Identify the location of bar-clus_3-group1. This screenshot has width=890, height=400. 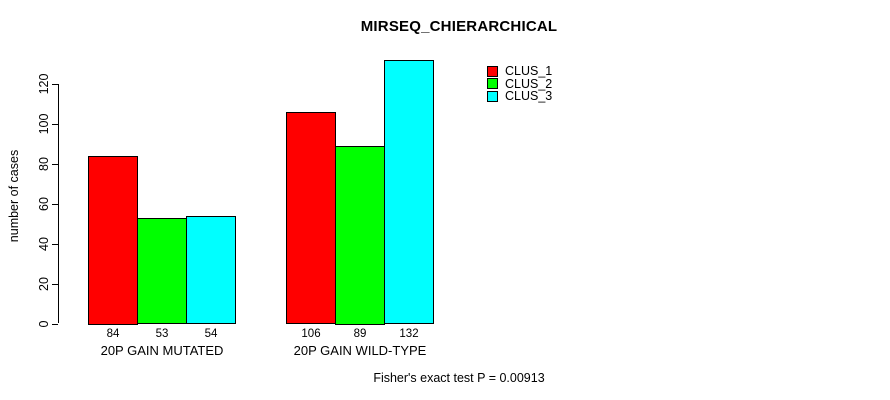
(211, 270).